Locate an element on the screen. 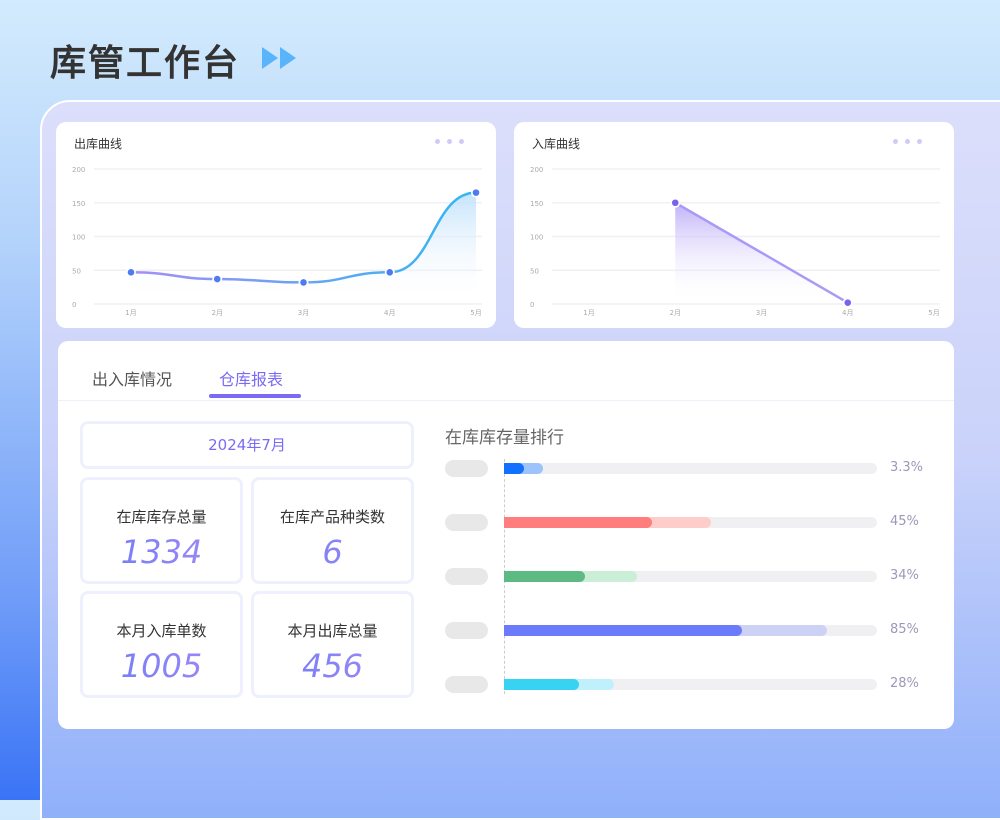  date-selector: 2024年7月 is located at coordinates (247, 445).